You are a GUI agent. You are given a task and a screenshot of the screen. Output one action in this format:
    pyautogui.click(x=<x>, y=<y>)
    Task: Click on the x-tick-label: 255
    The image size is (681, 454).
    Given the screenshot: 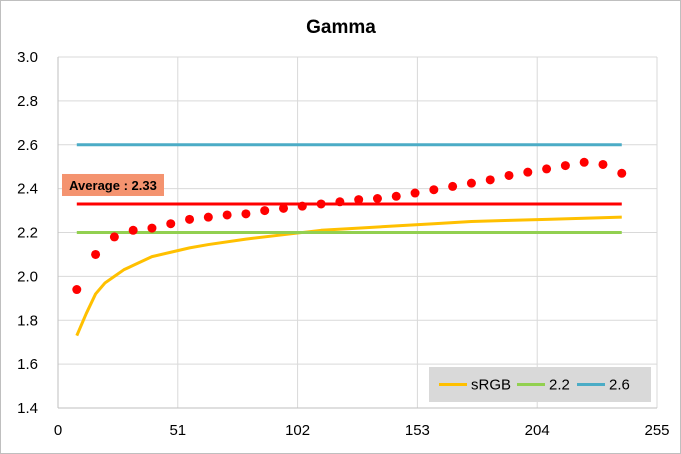 What is the action you would take?
    pyautogui.click(x=656, y=430)
    